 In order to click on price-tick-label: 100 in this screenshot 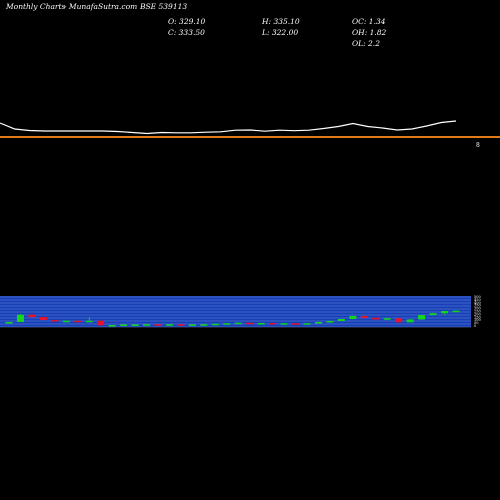, I will do `click(477, 320)`.